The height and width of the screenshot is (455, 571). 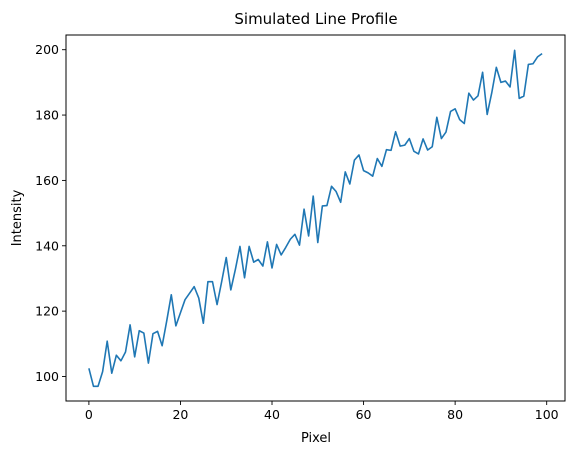 What do you see at coordinates (316, 438) in the screenshot?
I see `x-axis-label: Pixel` at bounding box center [316, 438].